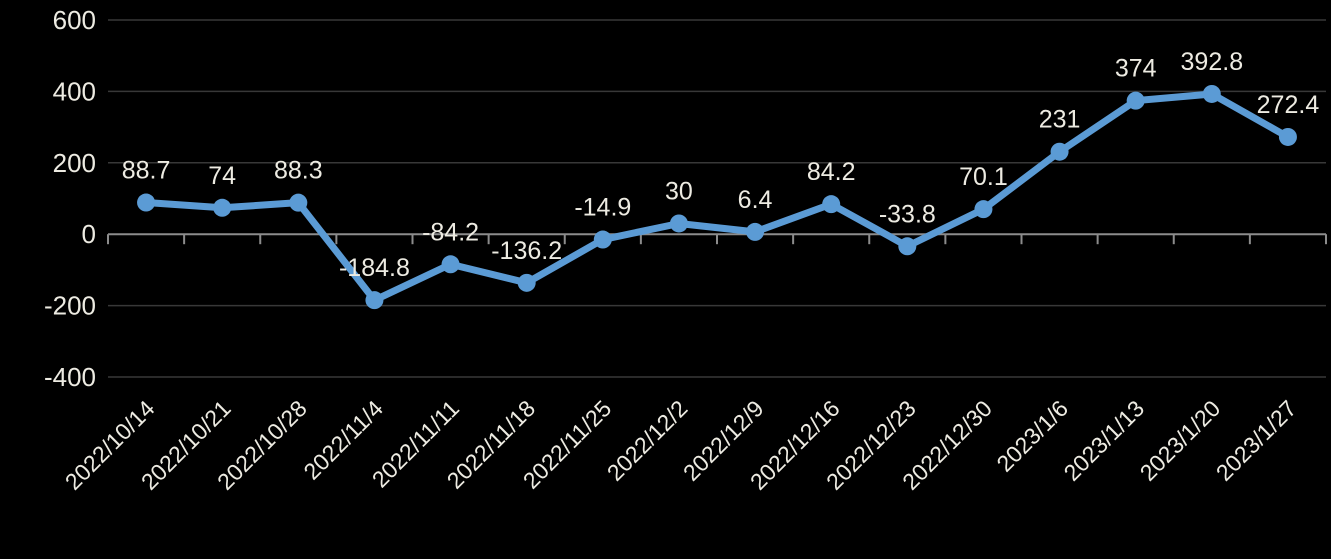  What do you see at coordinates (1288, 105) in the screenshot?
I see `data-label: 272.4` at bounding box center [1288, 105].